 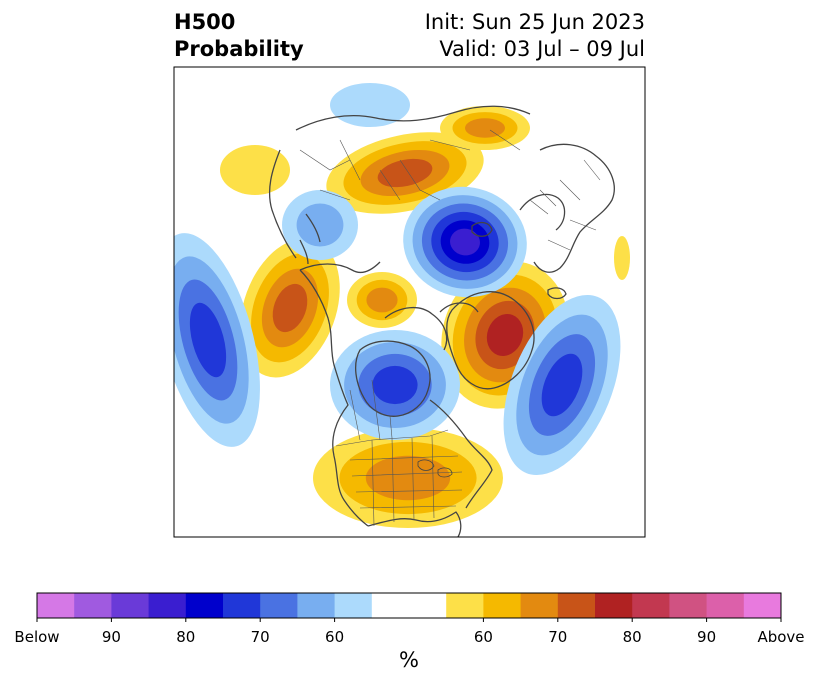 What do you see at coordinates (335, 637) in the screenshot?
I see `colorbar-tick-label-4: 60` at bounding box center [335, 637].